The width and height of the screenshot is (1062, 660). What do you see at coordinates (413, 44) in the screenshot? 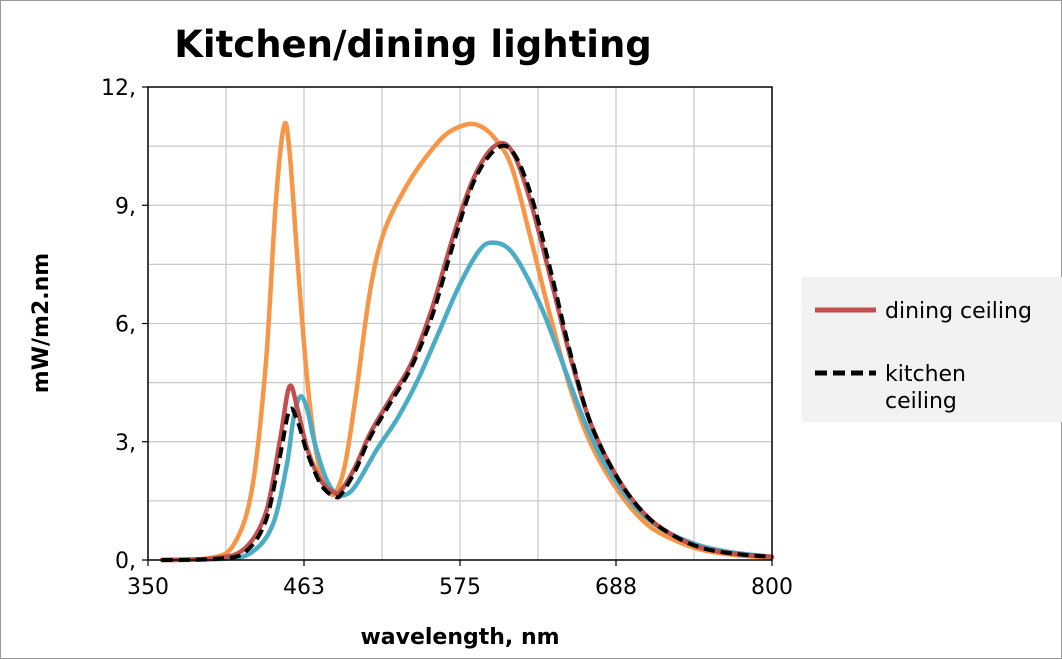
I see `chart-title: Kitchen/dining lighting` at bounding box center [413, 44].